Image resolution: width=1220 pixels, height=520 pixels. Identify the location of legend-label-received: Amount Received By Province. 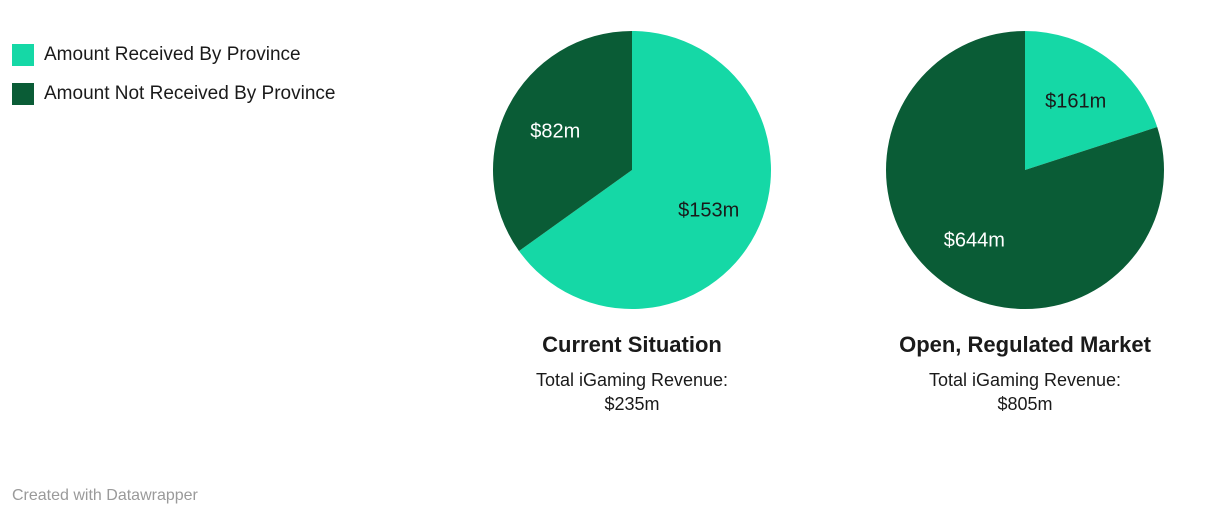
(172, 54).